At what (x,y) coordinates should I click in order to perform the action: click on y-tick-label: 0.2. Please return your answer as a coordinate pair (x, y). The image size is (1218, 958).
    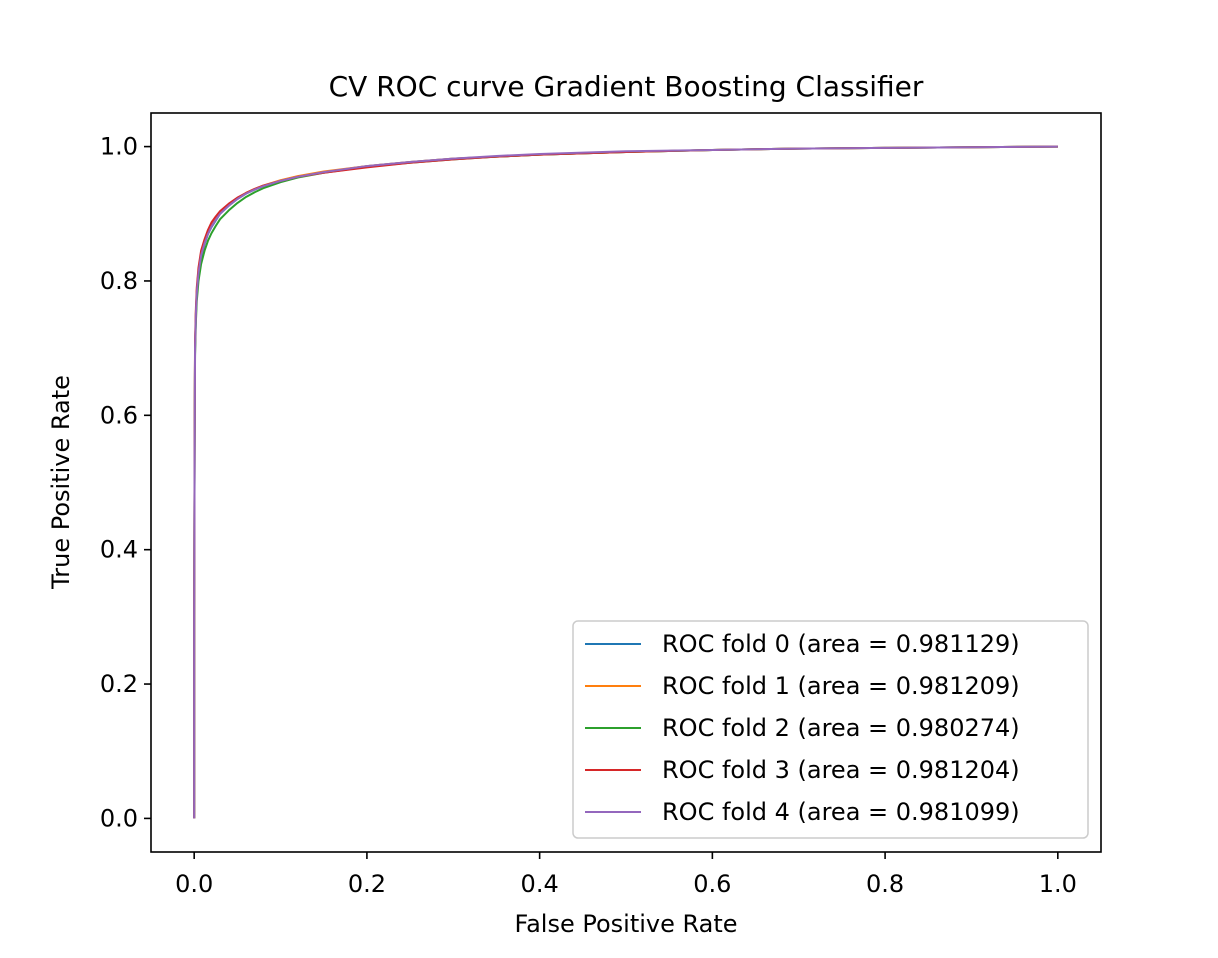
    Looking at the image, I should click on (119, 684).